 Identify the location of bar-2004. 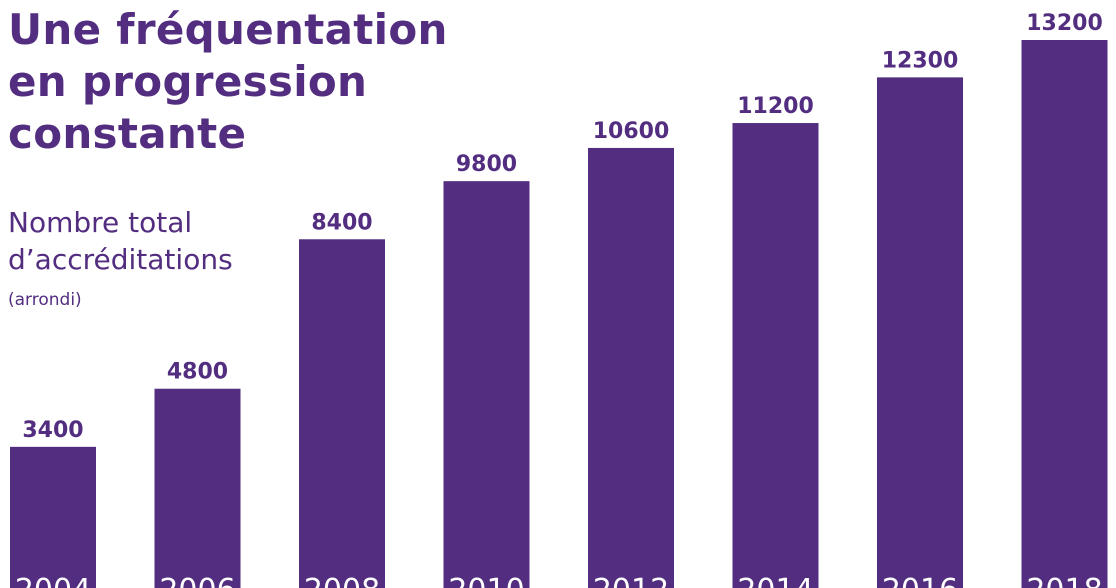
(53, 517).